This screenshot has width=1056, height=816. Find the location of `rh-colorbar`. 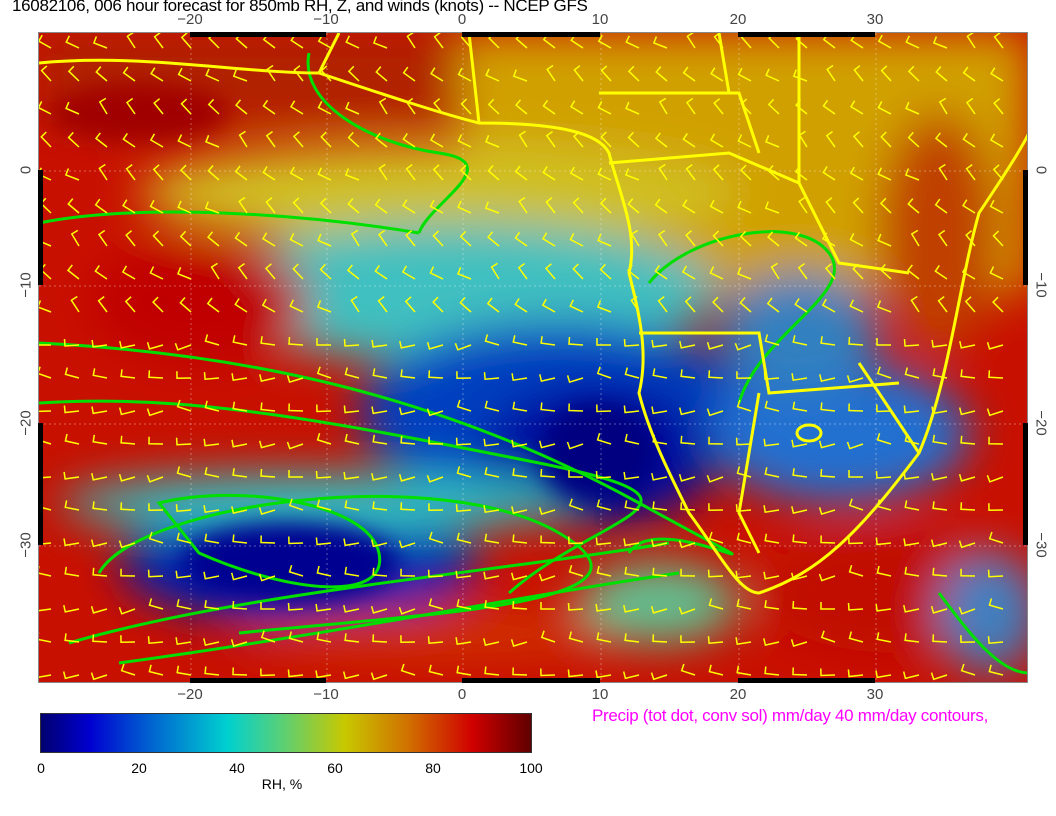

rh-colorbar is located at coordinates (286, 733).